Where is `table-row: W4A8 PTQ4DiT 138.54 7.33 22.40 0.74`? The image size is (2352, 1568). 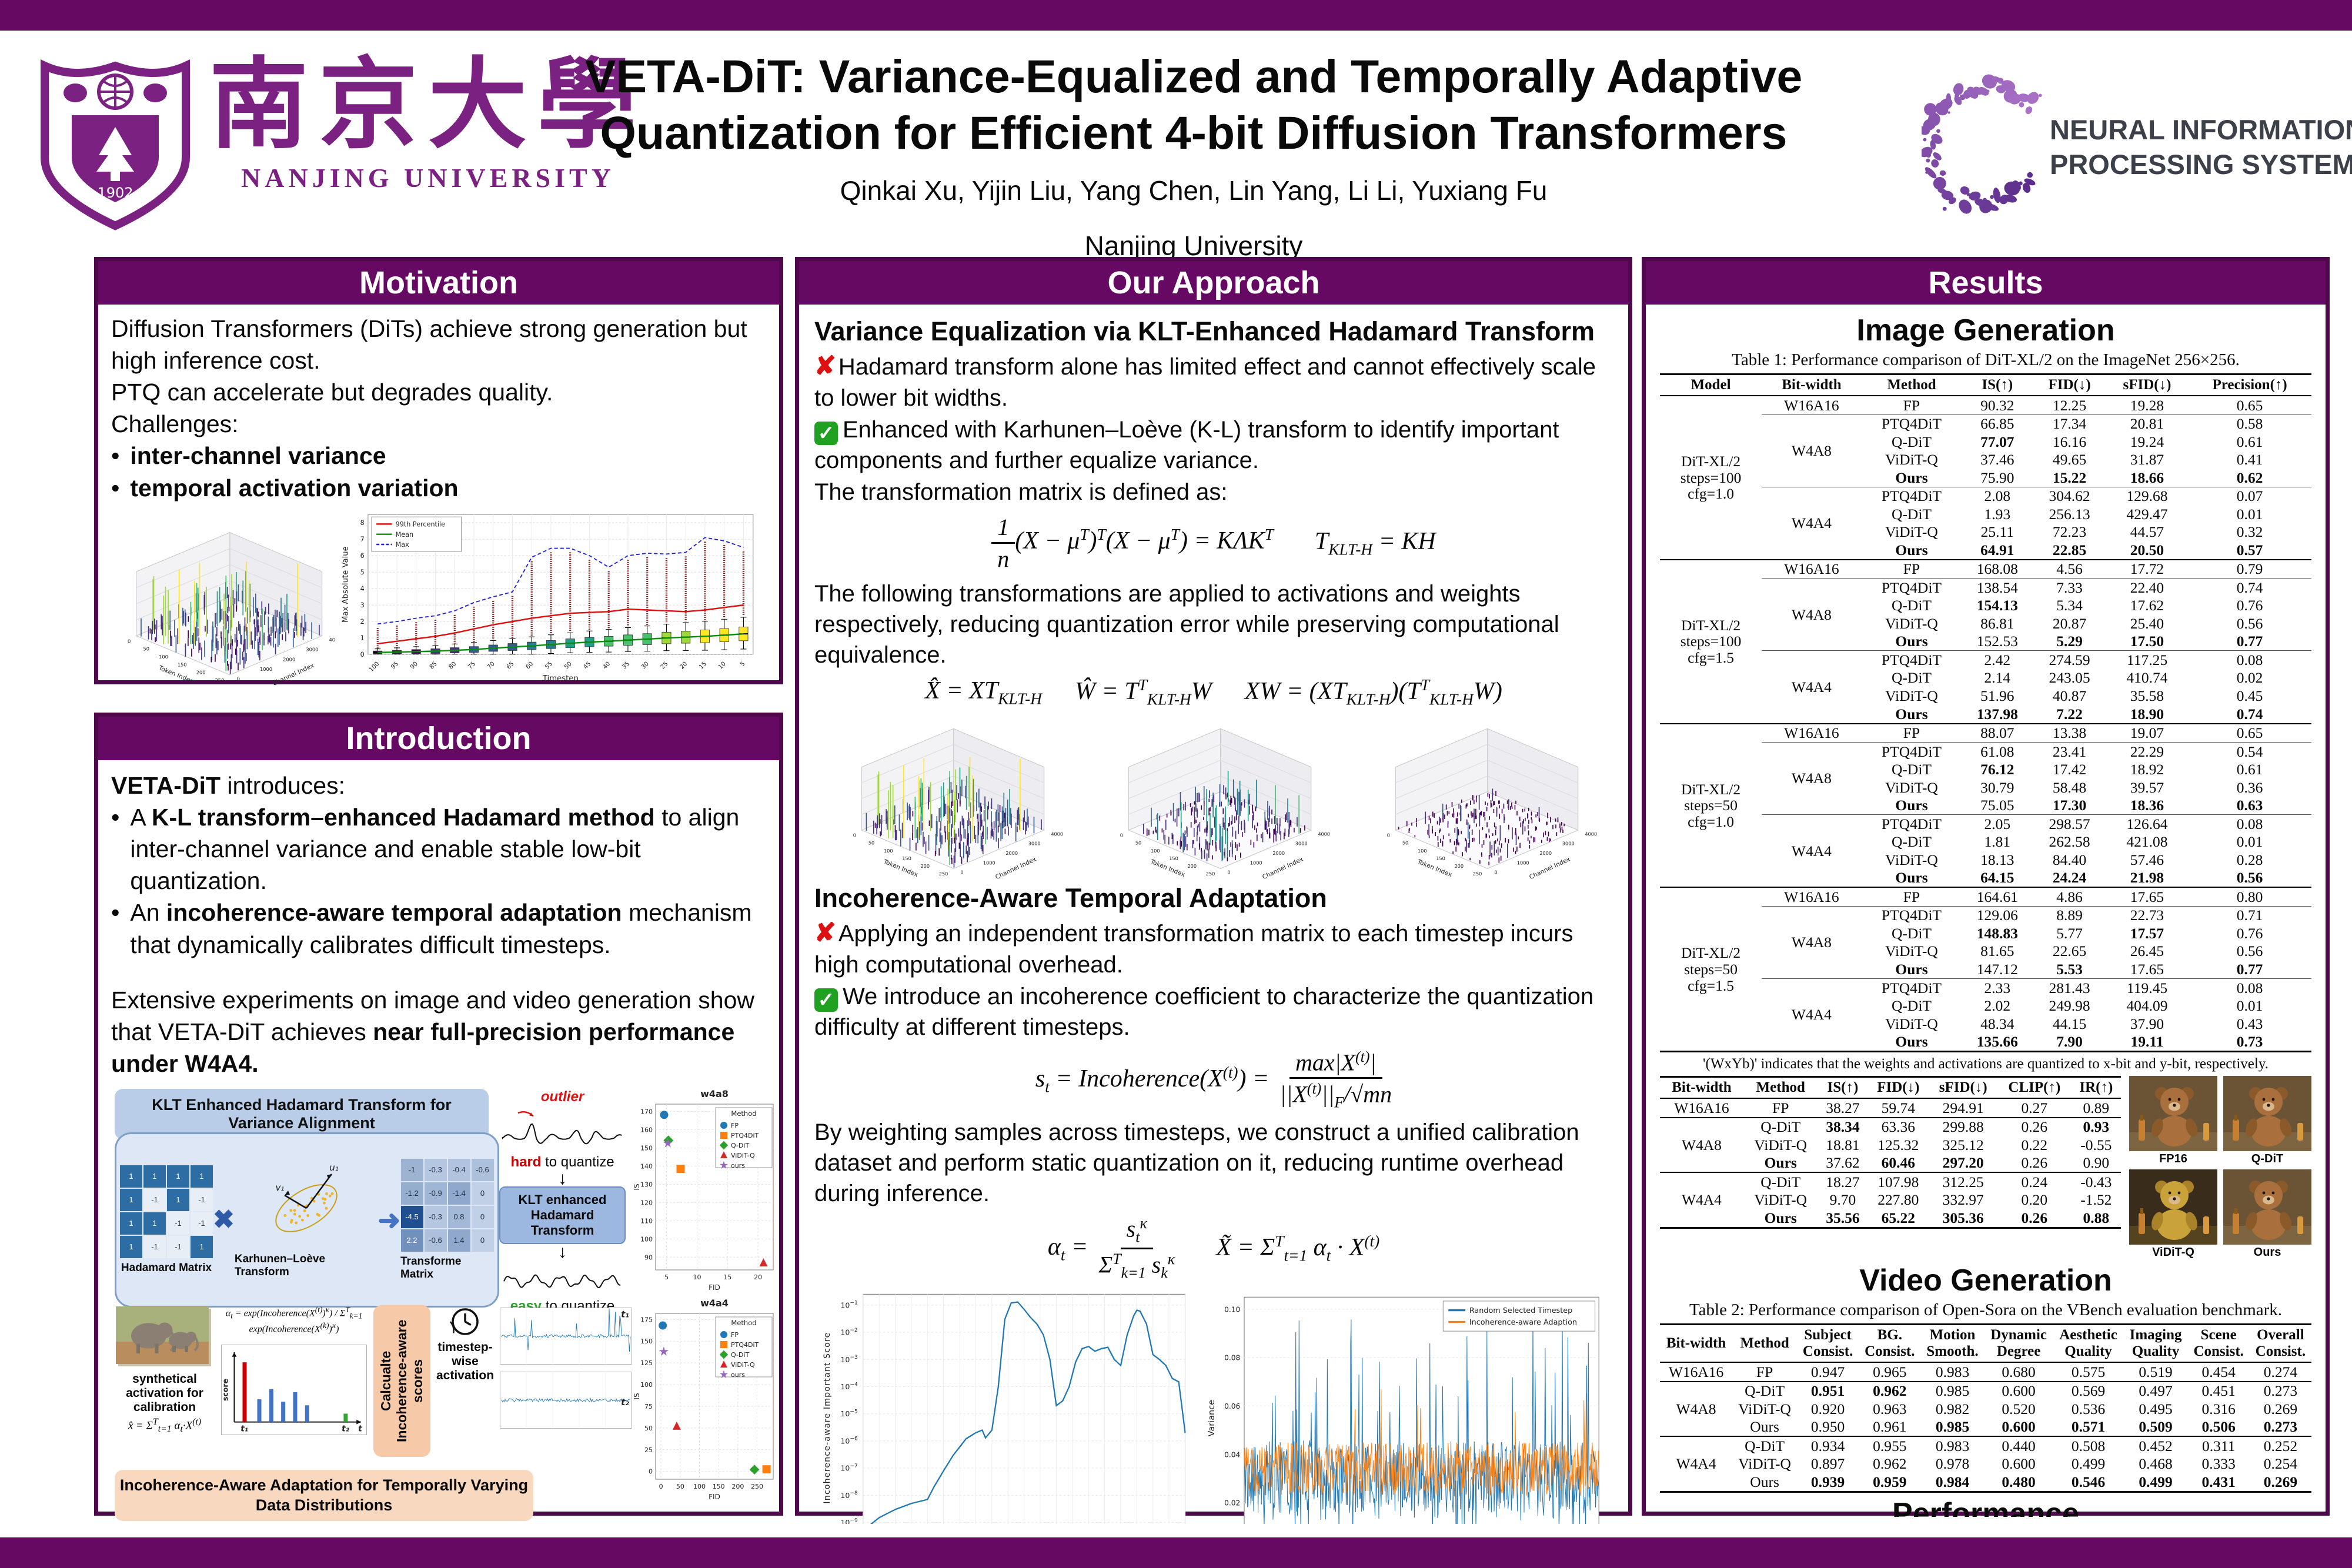
table-row: W4A8 PTQ4DiT 138.54 7.33 22.40 0.74 is located at coordinates (1985, 614).